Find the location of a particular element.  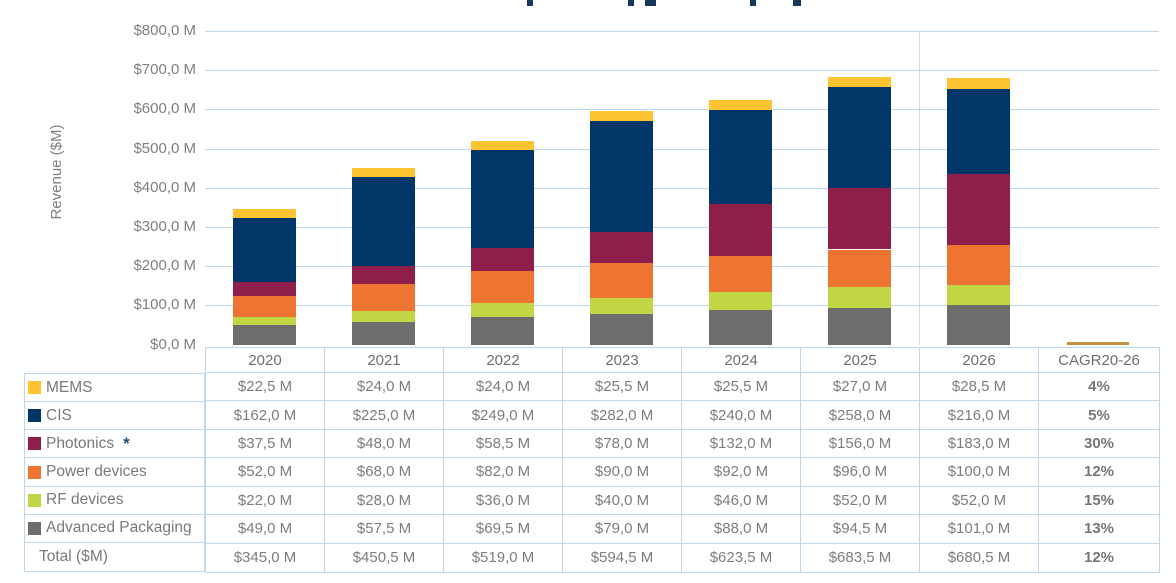

legend-label: Total ($M) is located at coordinates (73, 557).